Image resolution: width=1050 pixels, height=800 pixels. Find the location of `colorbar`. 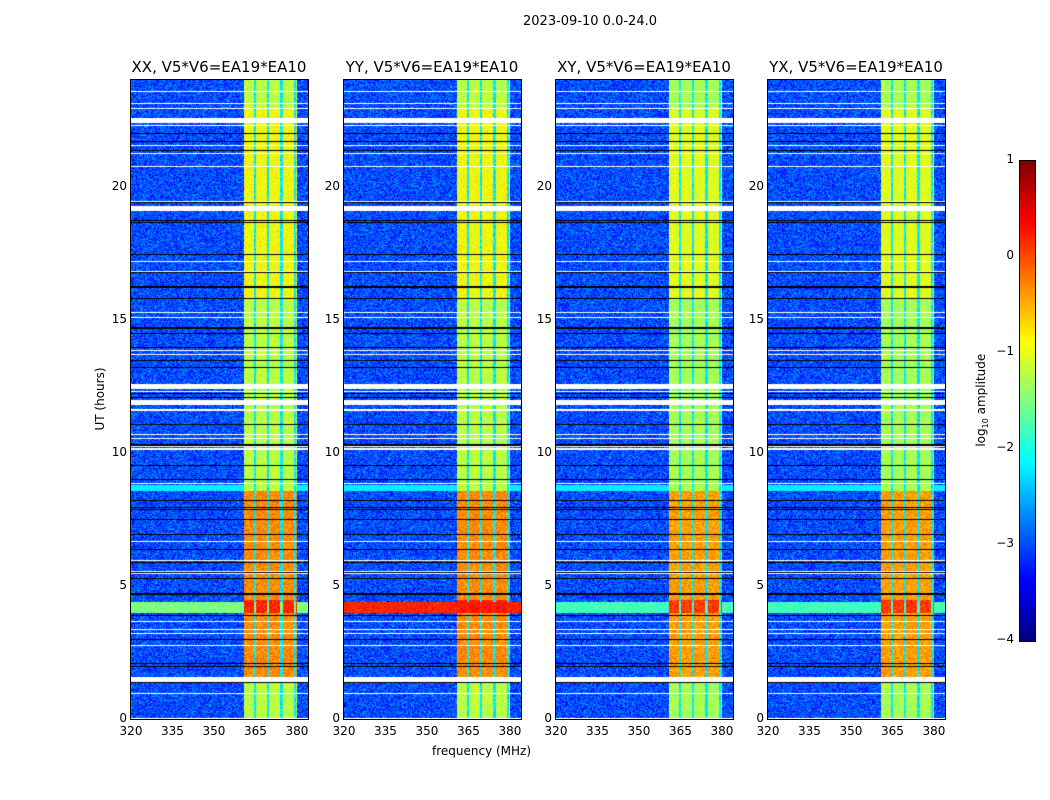

colorbar is located at coordinates (1027, 401).